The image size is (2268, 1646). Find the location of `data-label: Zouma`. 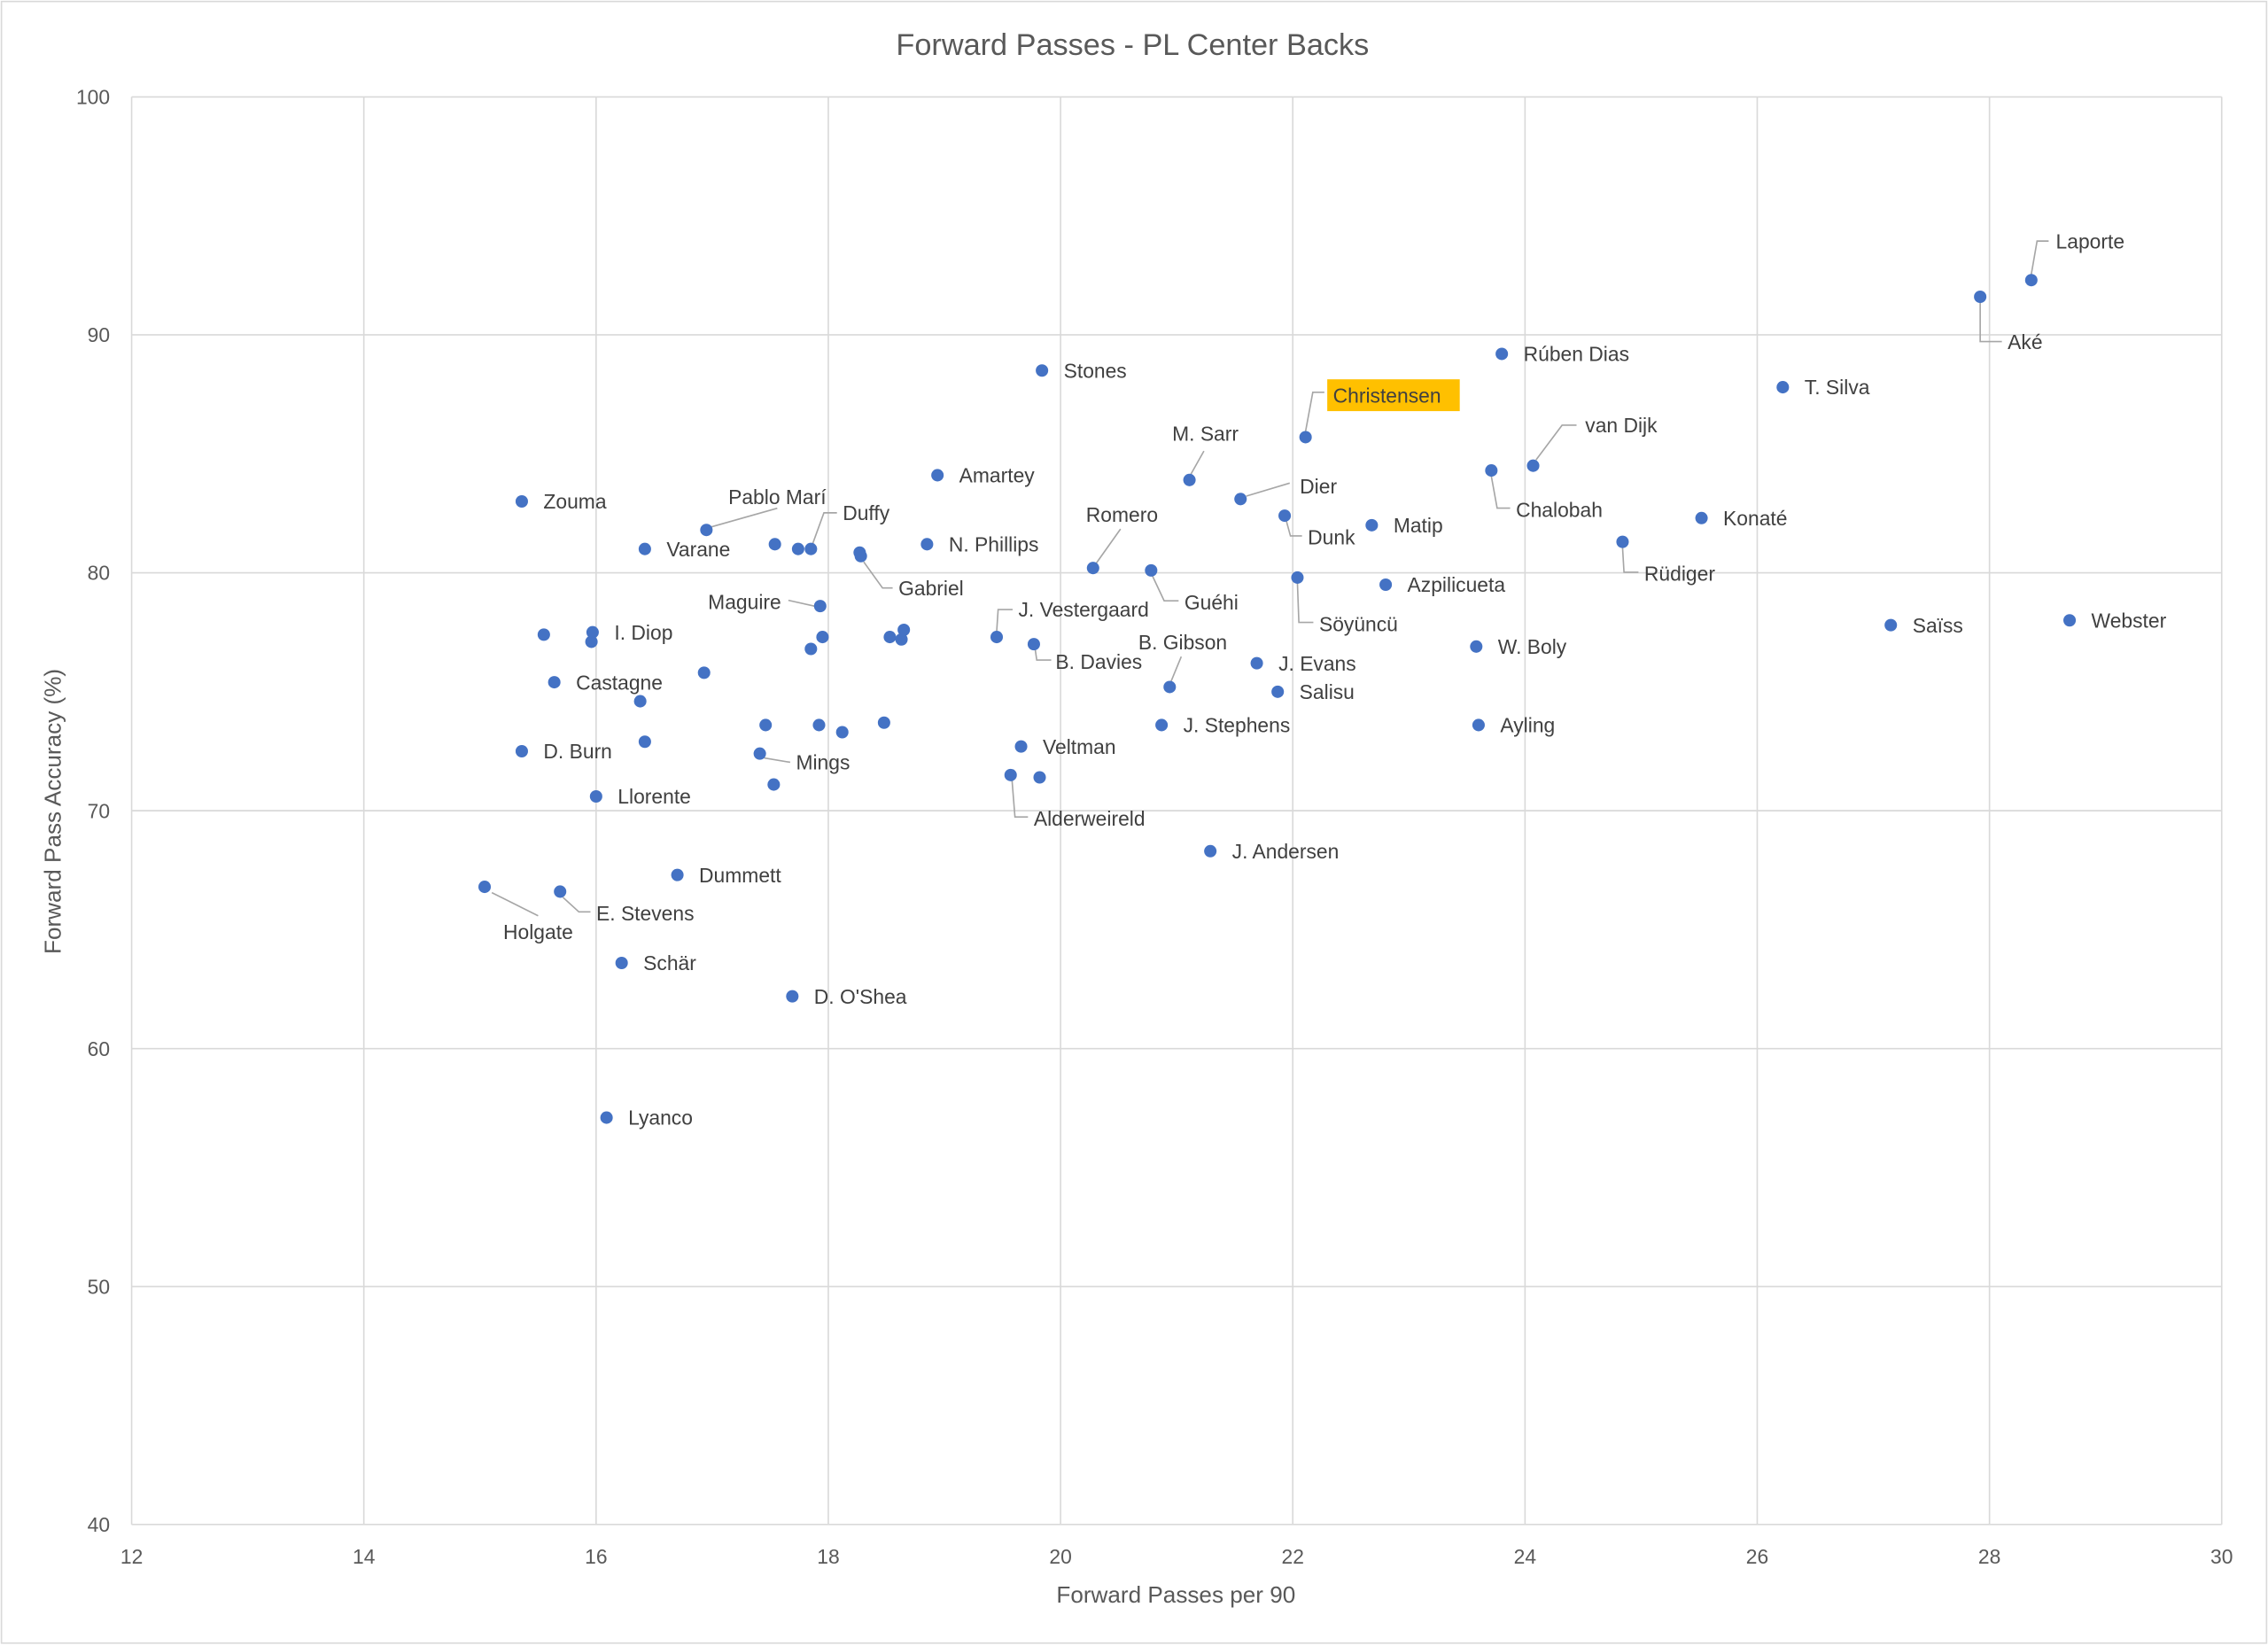

data-label: Zouma is located at coordinates (574, 501).